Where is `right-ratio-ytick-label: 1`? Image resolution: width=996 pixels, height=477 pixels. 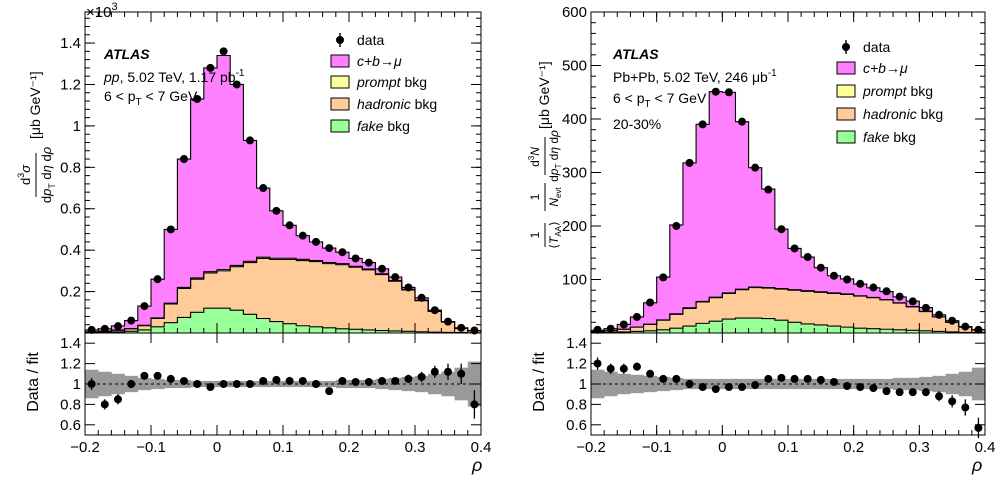
right-ratio-ytick-label: 1 is located at coordinates (583, 384).